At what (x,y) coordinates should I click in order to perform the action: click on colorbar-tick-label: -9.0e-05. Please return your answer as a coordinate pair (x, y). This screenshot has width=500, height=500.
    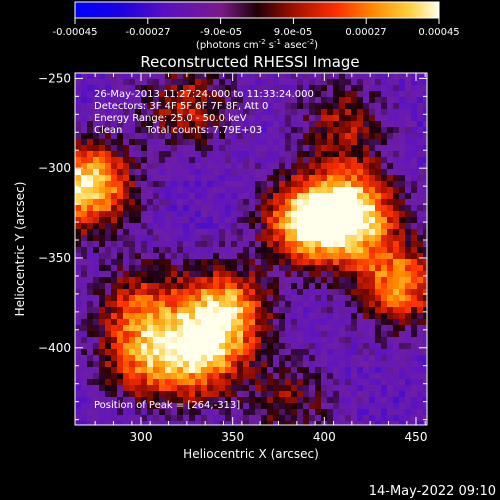
    Looking at the image, I should click on (221, 32).